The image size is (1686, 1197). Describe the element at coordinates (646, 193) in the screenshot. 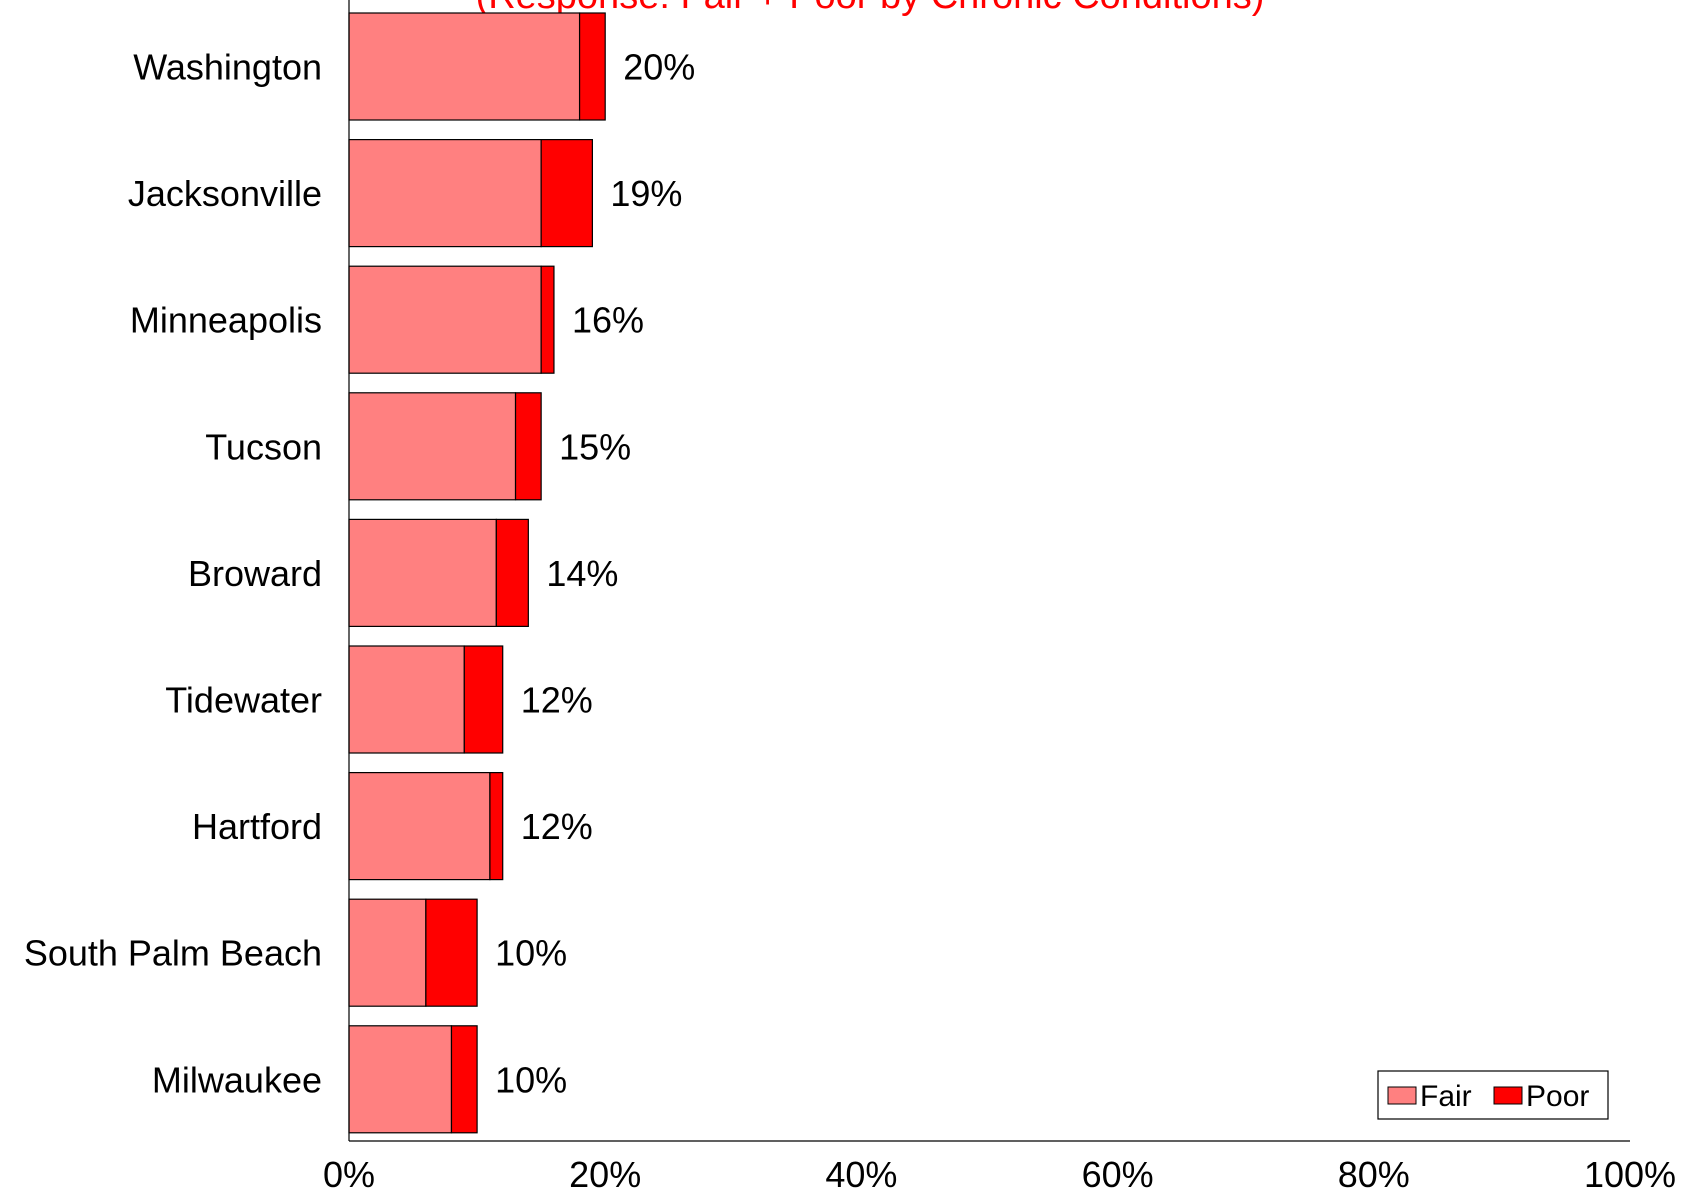

I see `data-label: 19%` at that location.